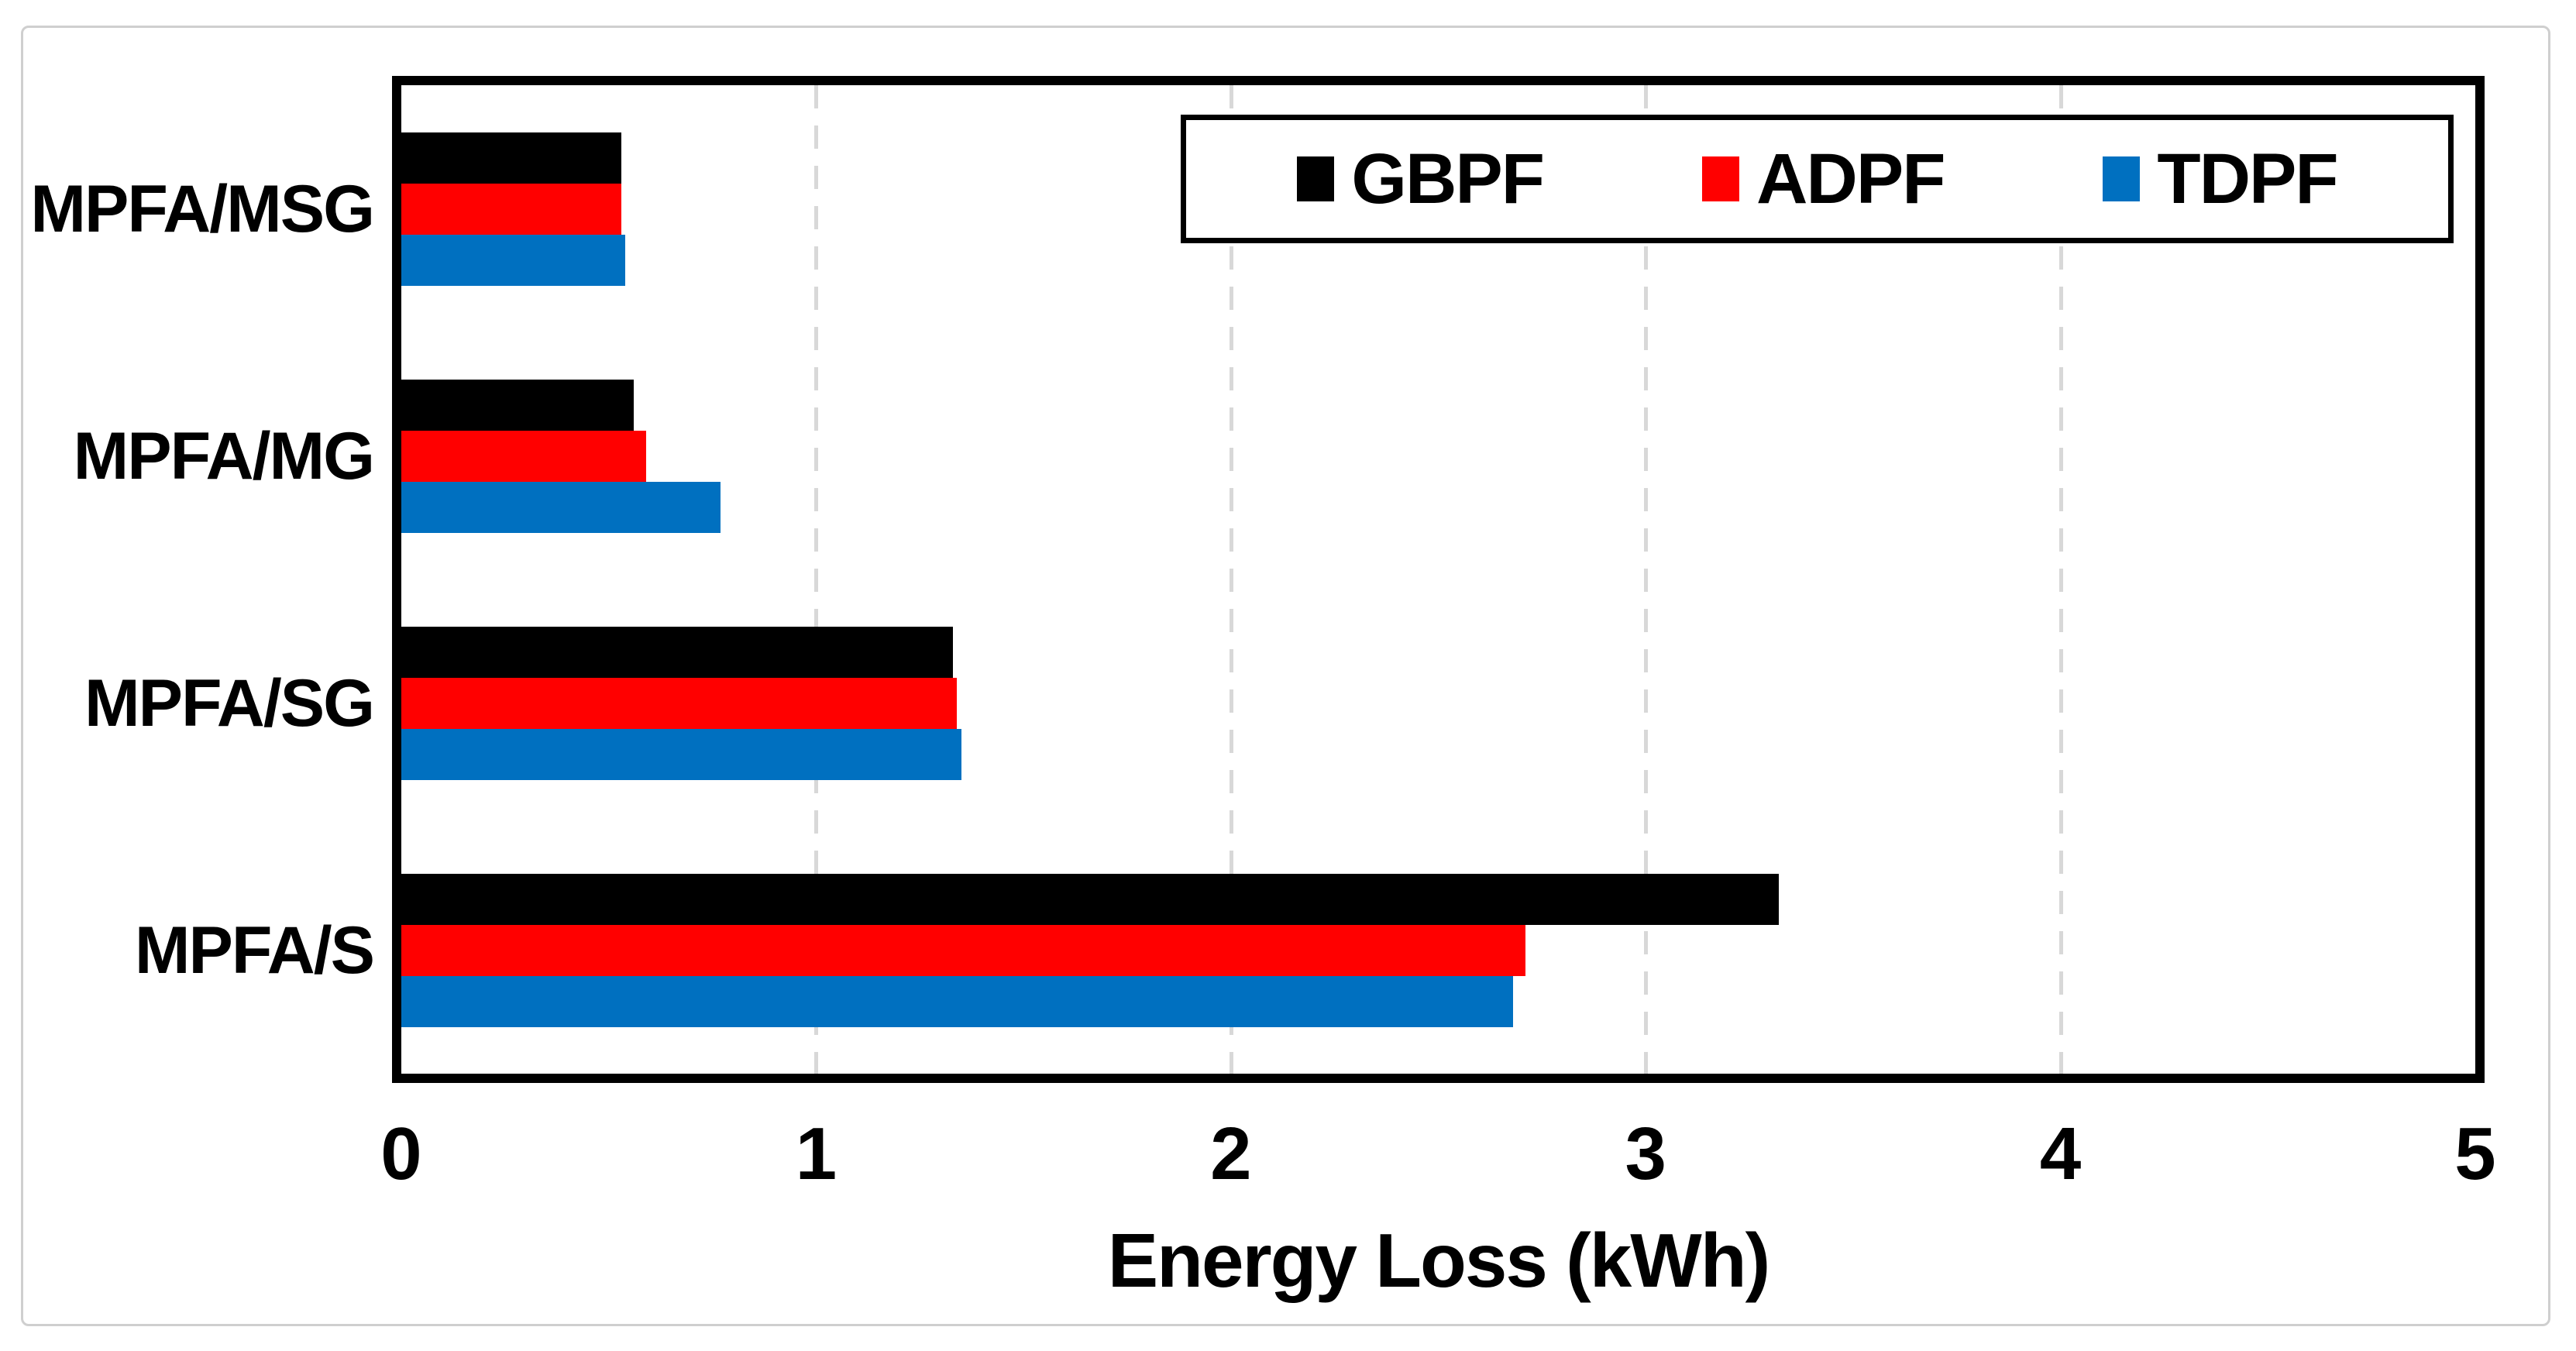  Describe the element at coordinates (2060, 1153) in the screenshot. I see `x-tick-label-4: 4` at that location.